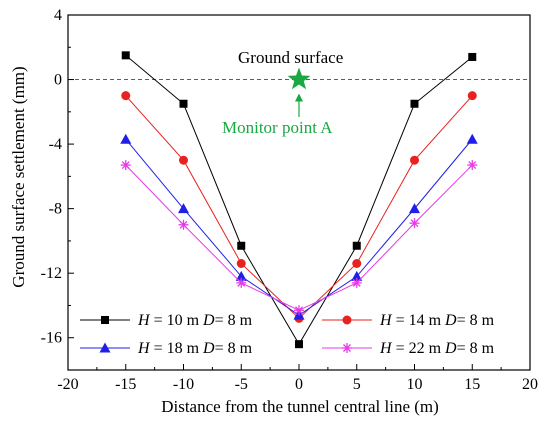 The image size is (550, 422). I want to click on x-tick-label: 15, so click(472, 384).